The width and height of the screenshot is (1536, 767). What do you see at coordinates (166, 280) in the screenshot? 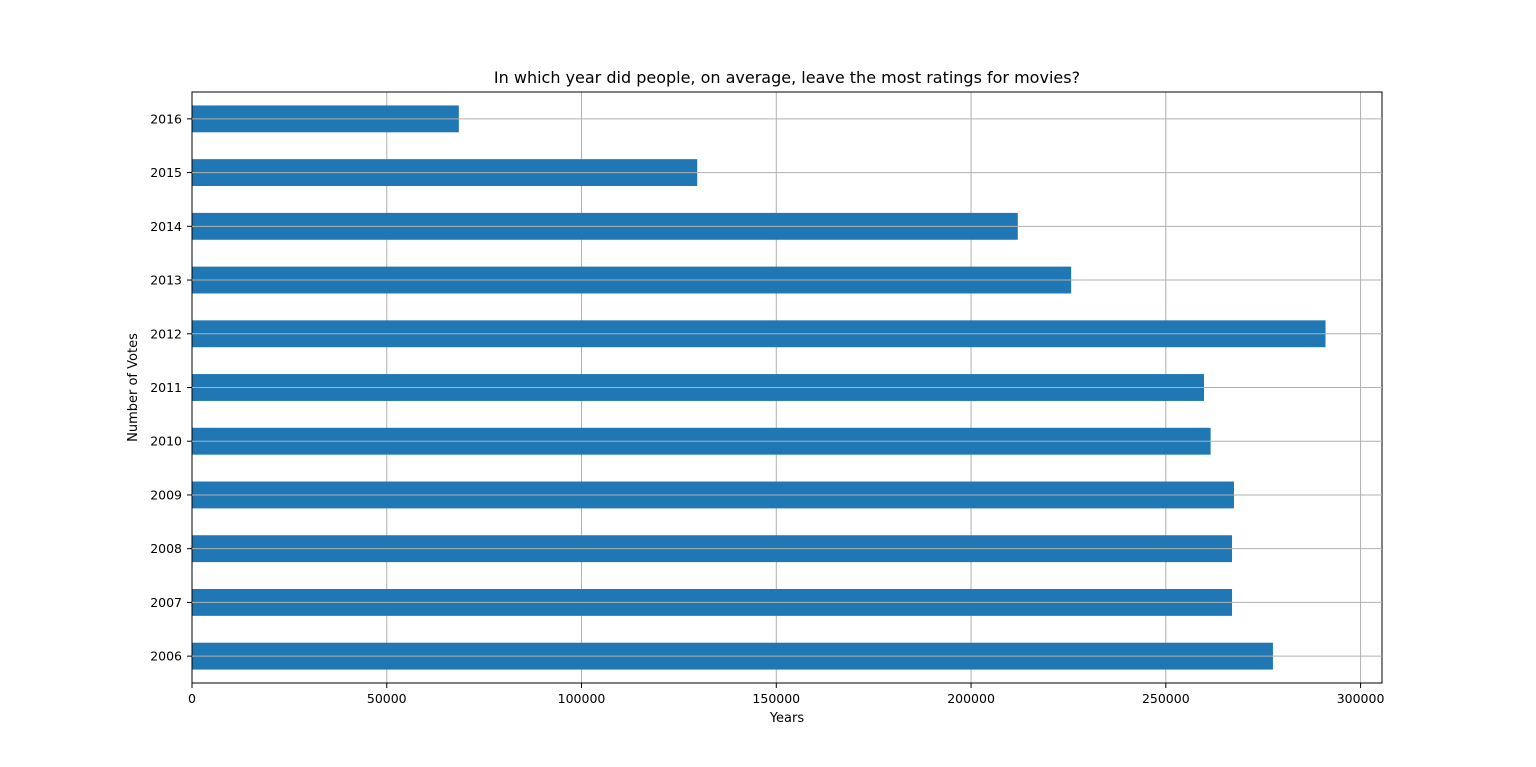
I see `y-tick-label: 2013` at bounding box center [166, 280].